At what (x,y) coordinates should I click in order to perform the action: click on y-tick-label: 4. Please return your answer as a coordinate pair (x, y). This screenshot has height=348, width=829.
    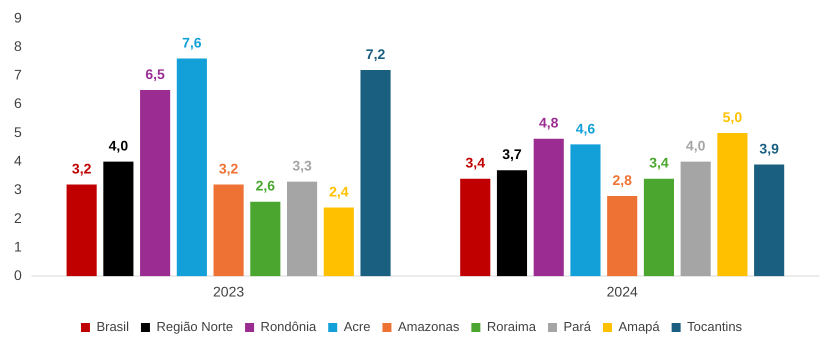
    Looking at the image, I should click on (18, 160).